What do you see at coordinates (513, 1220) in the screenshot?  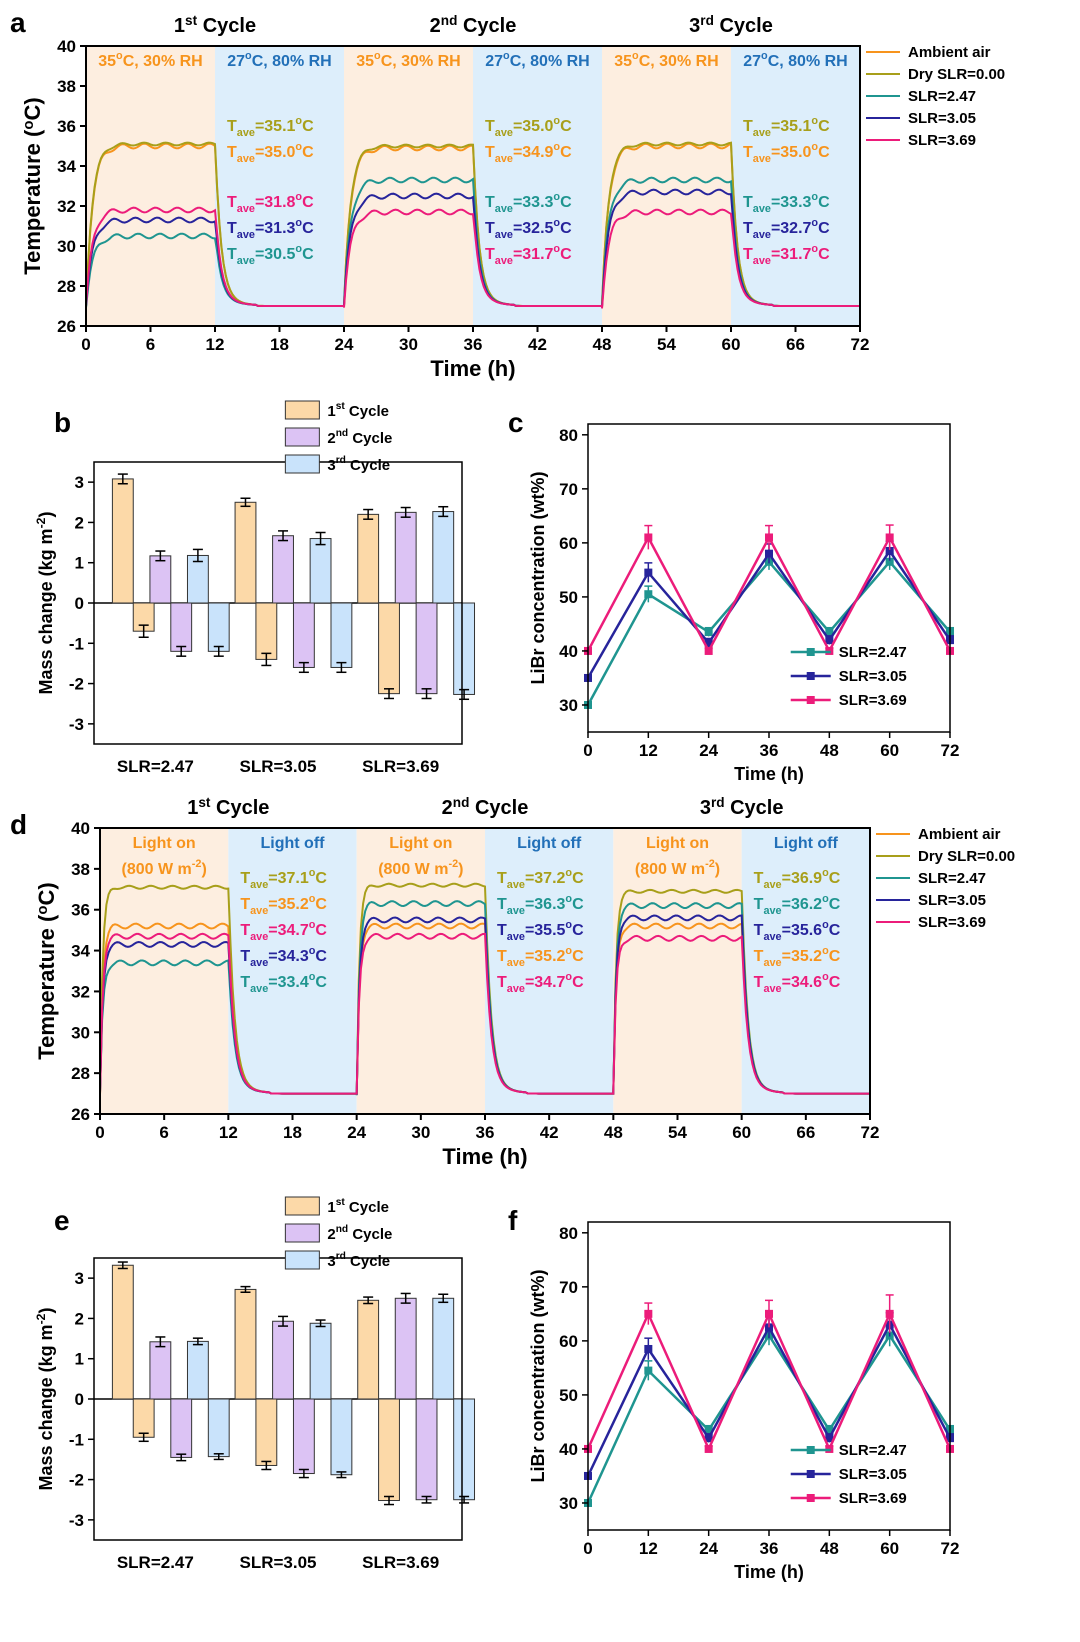 I see `panel-letter-f: f` at bounding box center [513, 1220].